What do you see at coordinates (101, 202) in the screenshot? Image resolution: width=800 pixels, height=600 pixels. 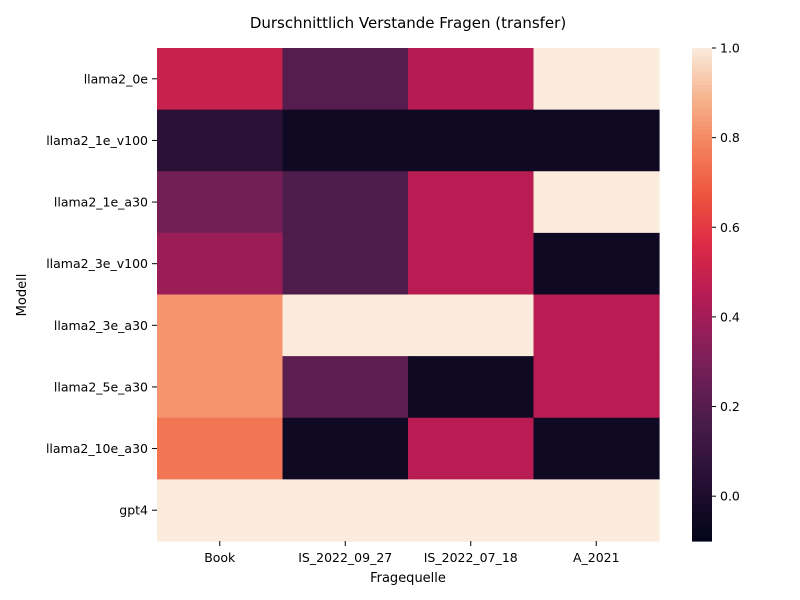 I see `y-tick-label: llama2_1e_a30` at bounding box center [101, 202].